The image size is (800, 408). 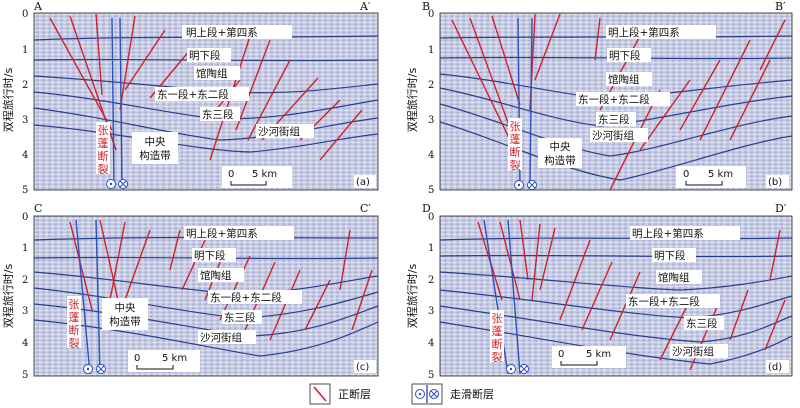 I want to click on strike-slip-icon, so click(x=427, y=394).